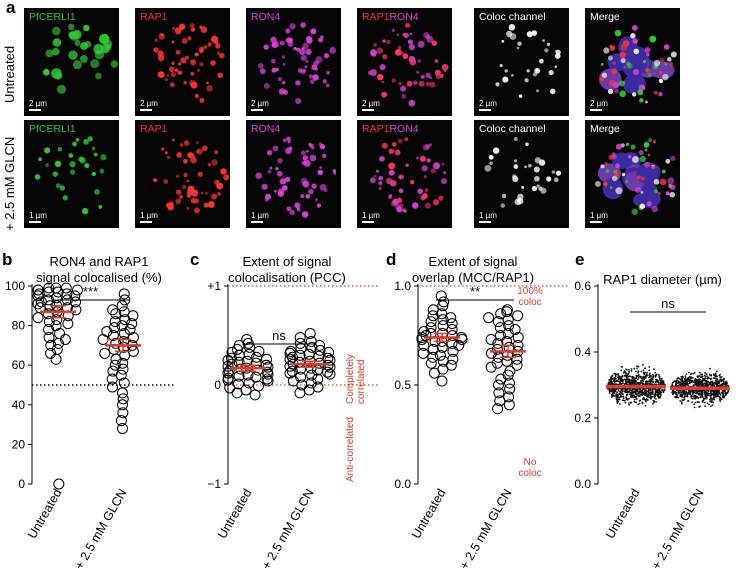 This screenshot has height=571, width=738. What do you see at coordinates (350, 379) in the screenshot?
I see `annotation-completely-correlated: Completely` at bounding box center [350, 379].